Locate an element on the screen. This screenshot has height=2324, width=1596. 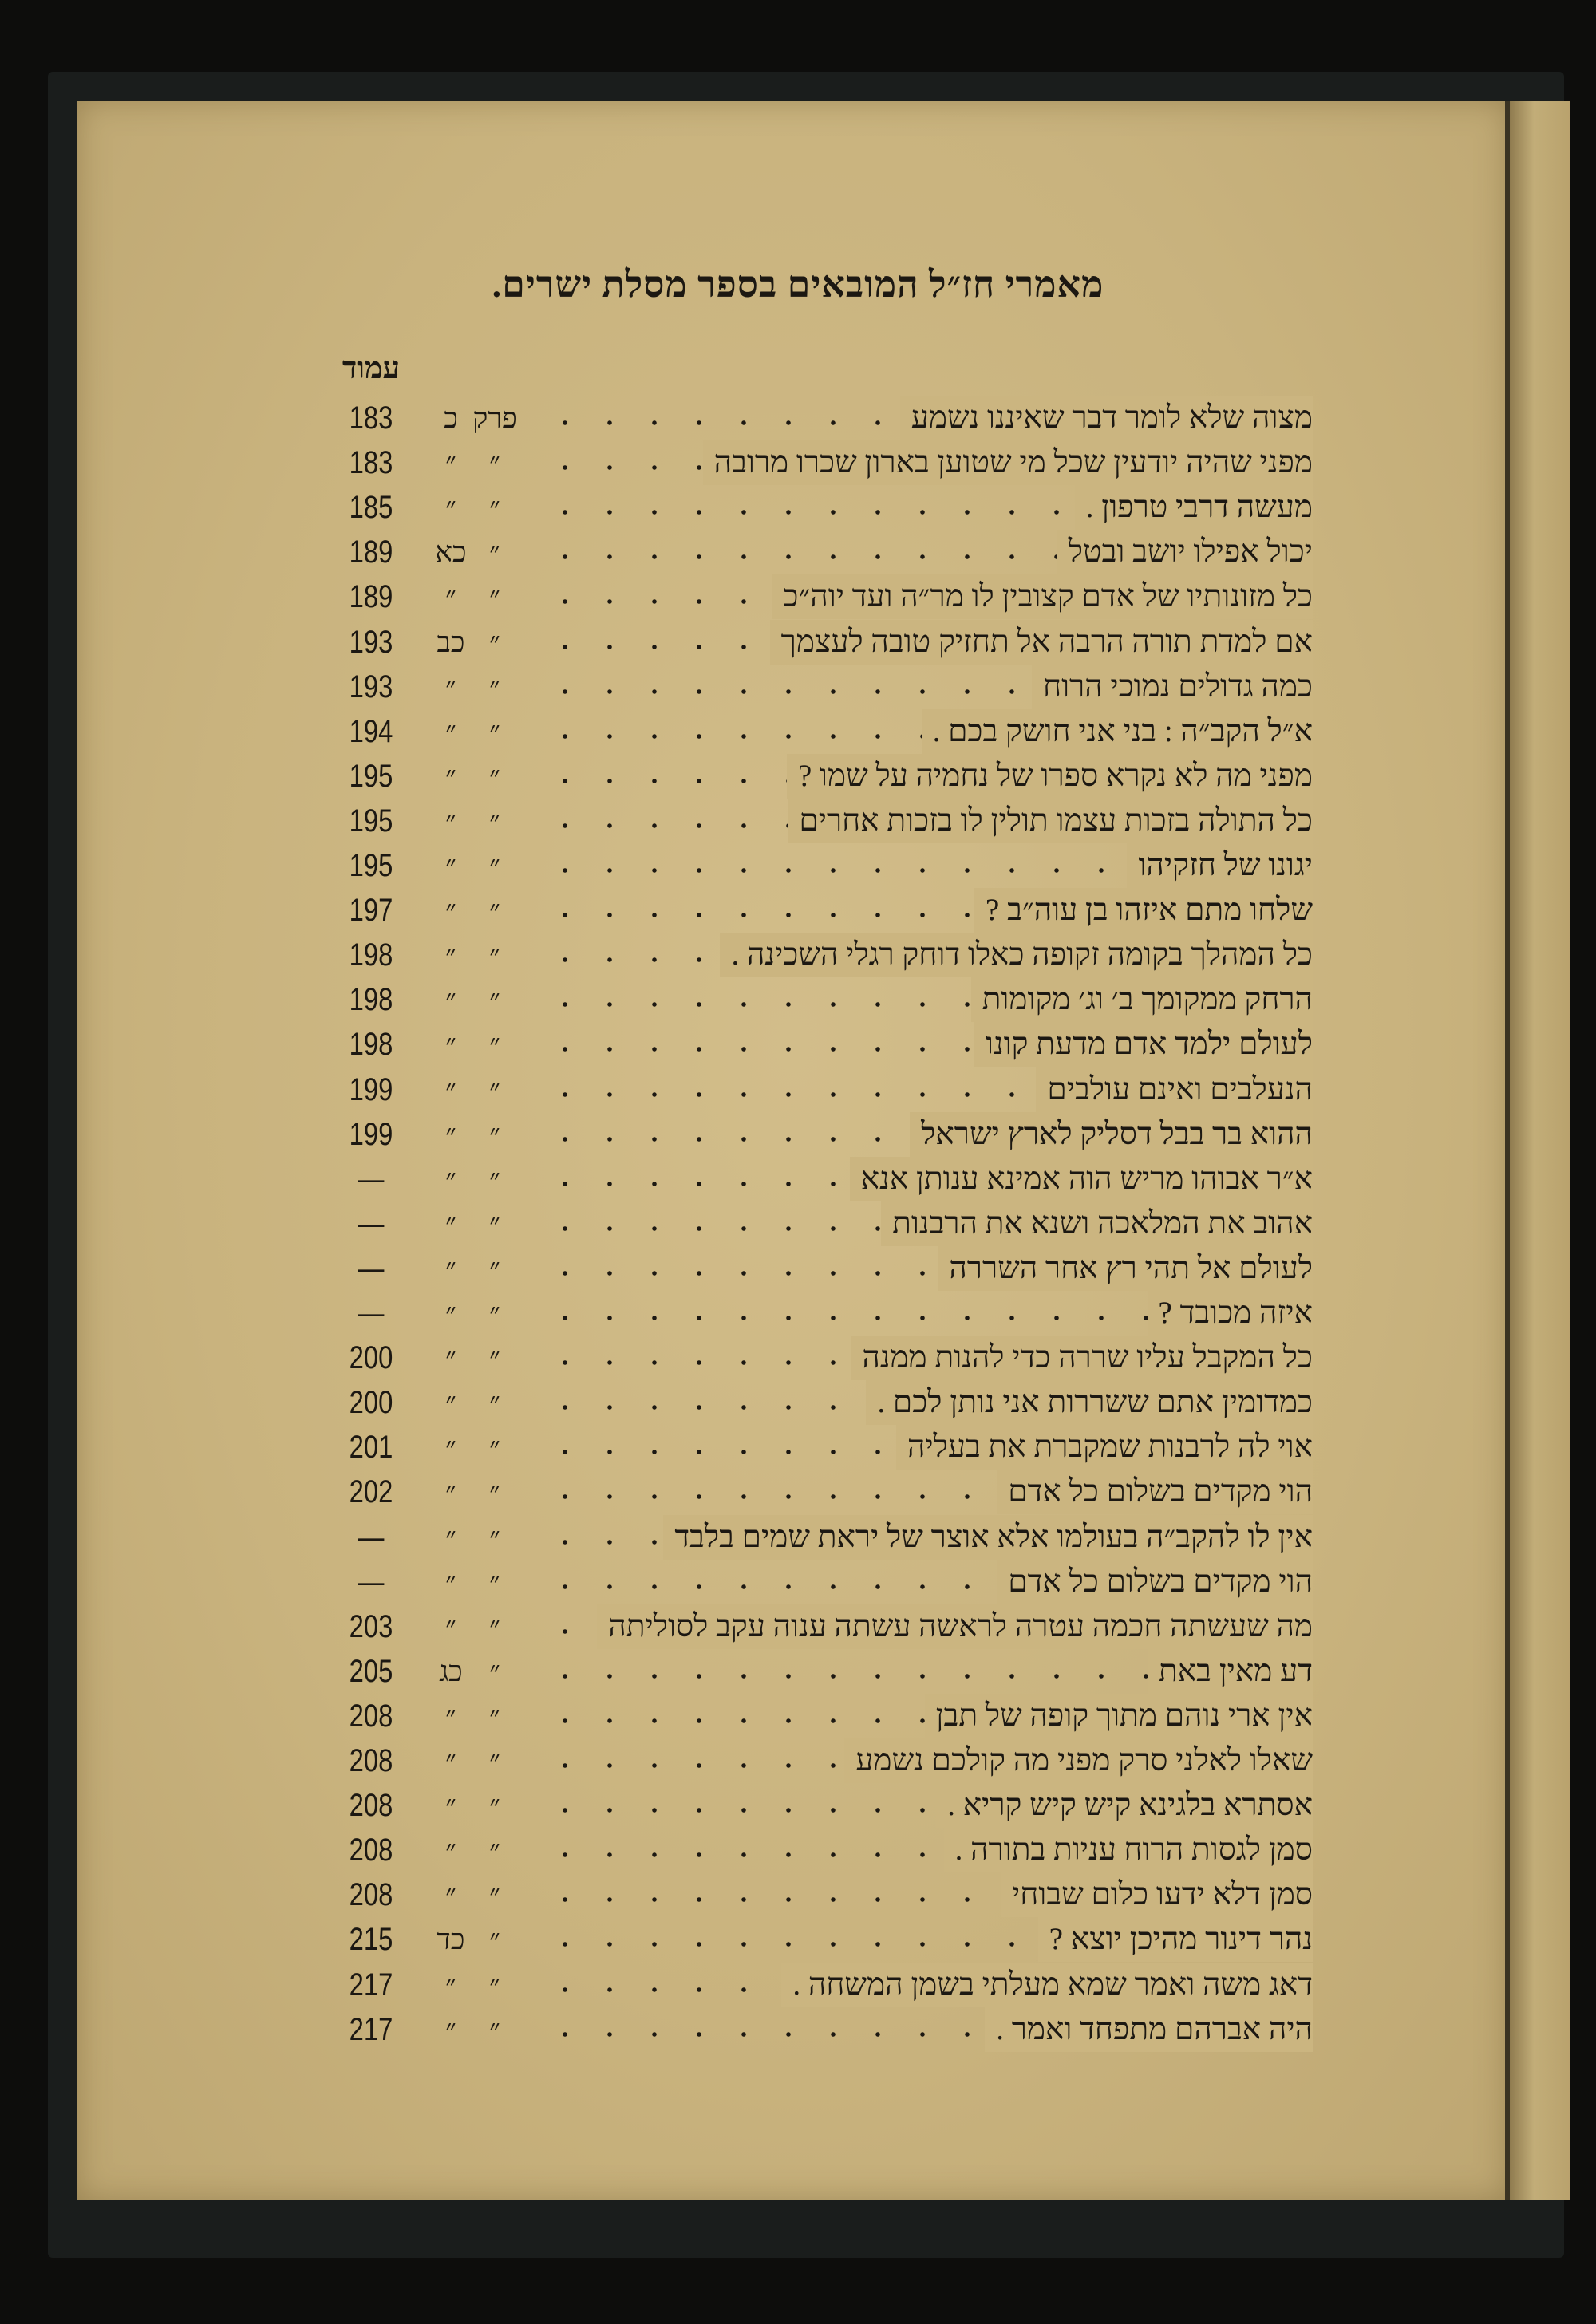
entry-text: יכול אפילו יושב ובטל is located at coordinates (1185, 552).